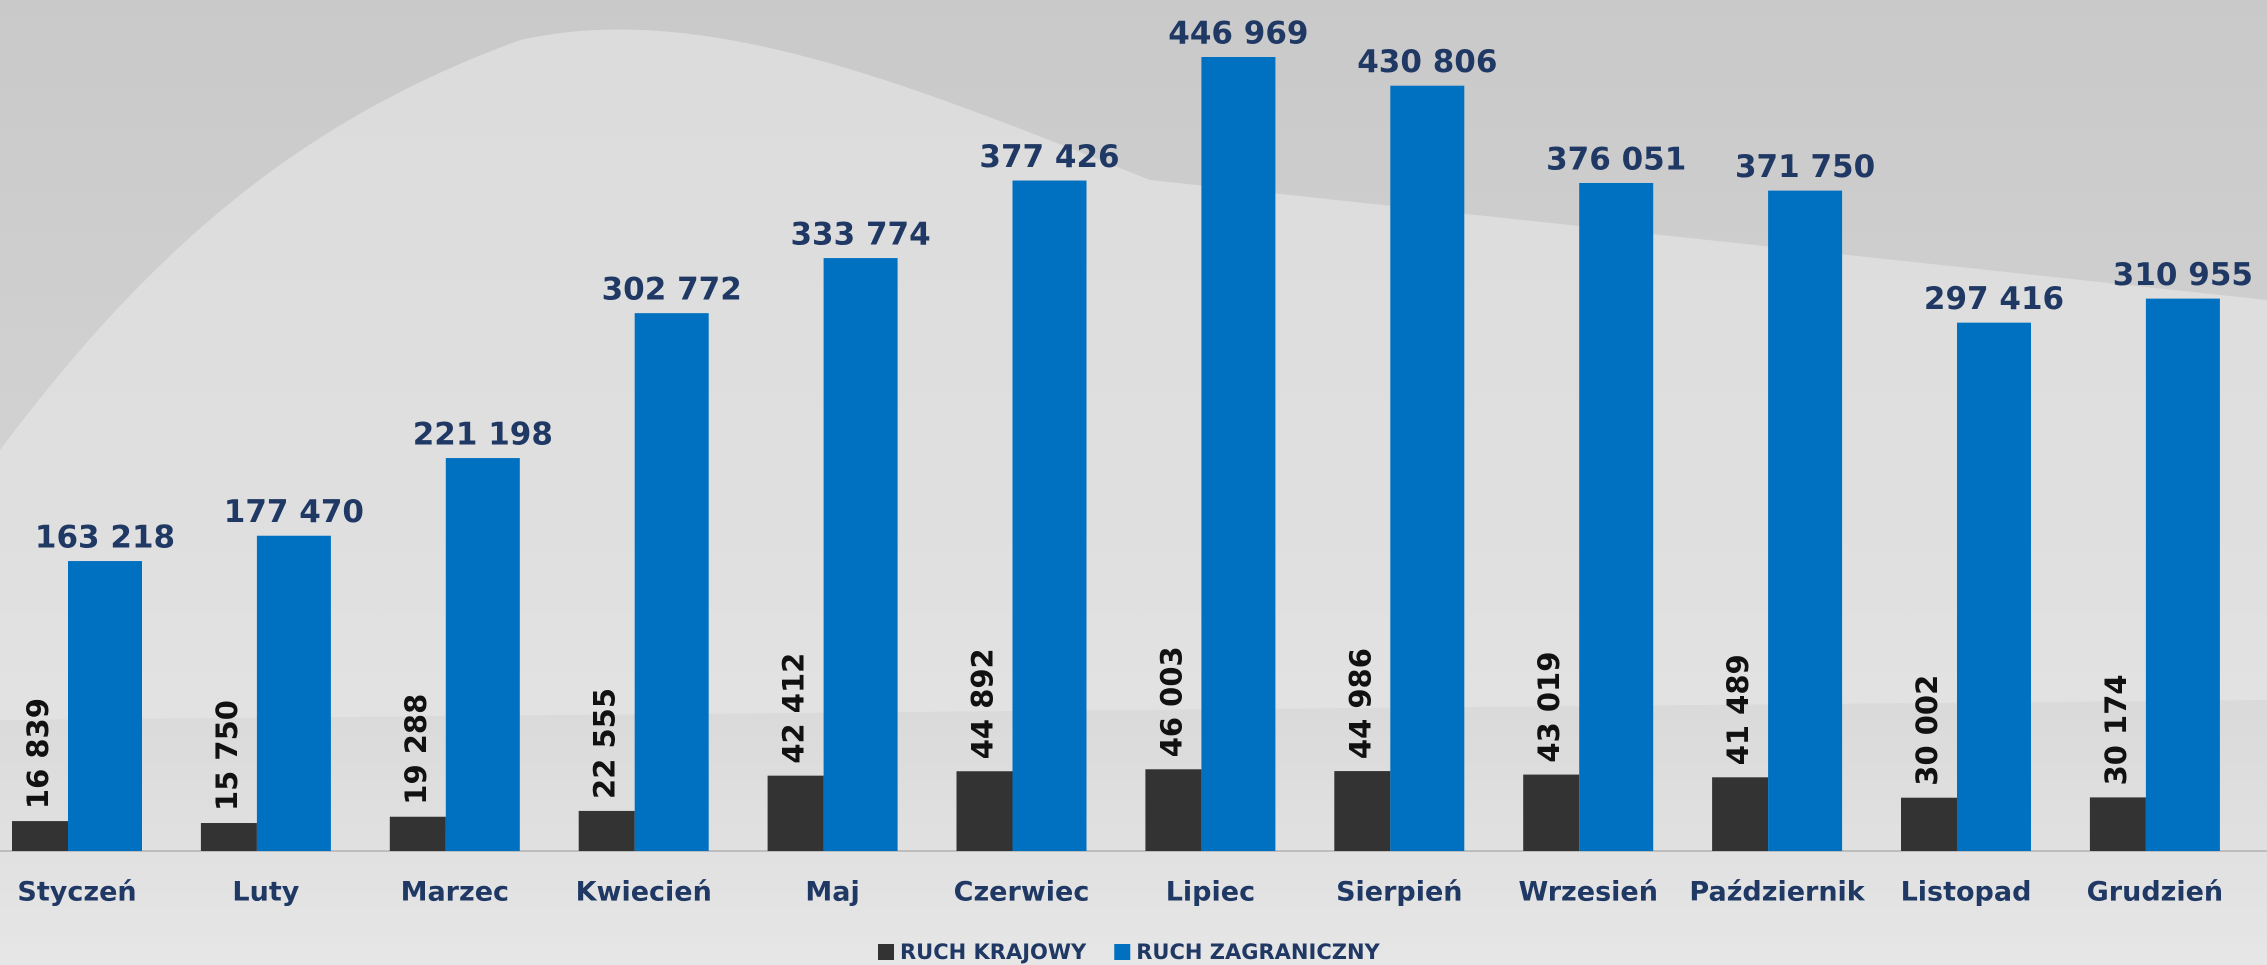  I want to click on data-label: 15 750, so click(227, 755).